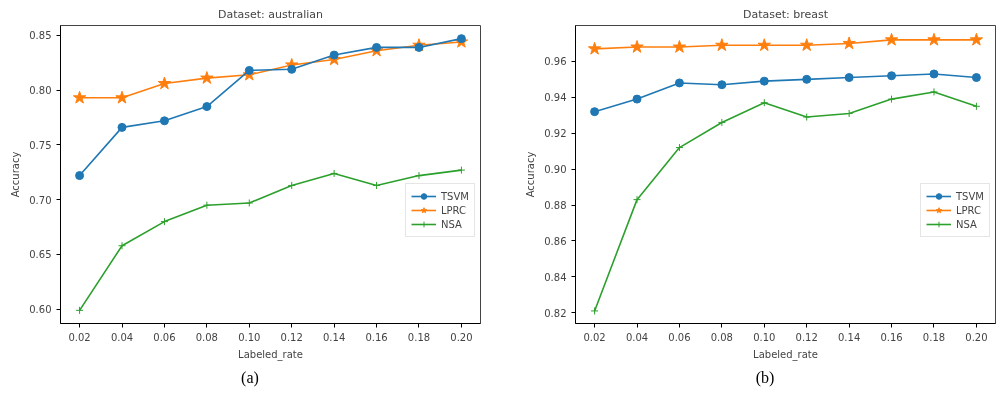 This screenshot has width=1001, height=412. What do you see at coordinates (555, 170) in the screenshot?
I see `y-tick-label: 0.90` at bounding box center [555, 170].